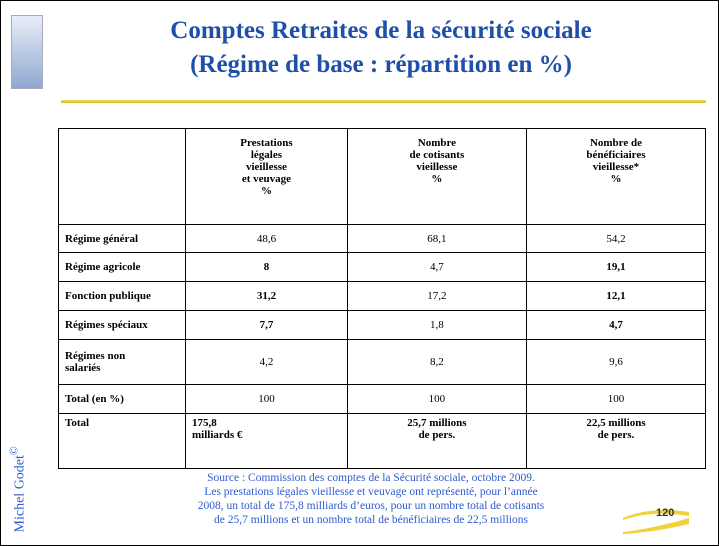 The image size is (719, 546). What do you see at coordinates (381, 30) in the screenshot?
I see `title-line: Comptes Retraites de la sécurité sociale` at bounding box center [381, 30].